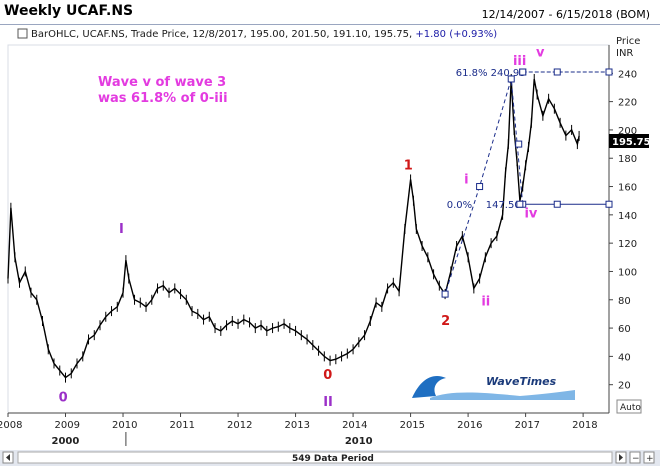 This screenshot has width=660, height=466. I want to click on last-price-value: 195.75, so click(631, 142).